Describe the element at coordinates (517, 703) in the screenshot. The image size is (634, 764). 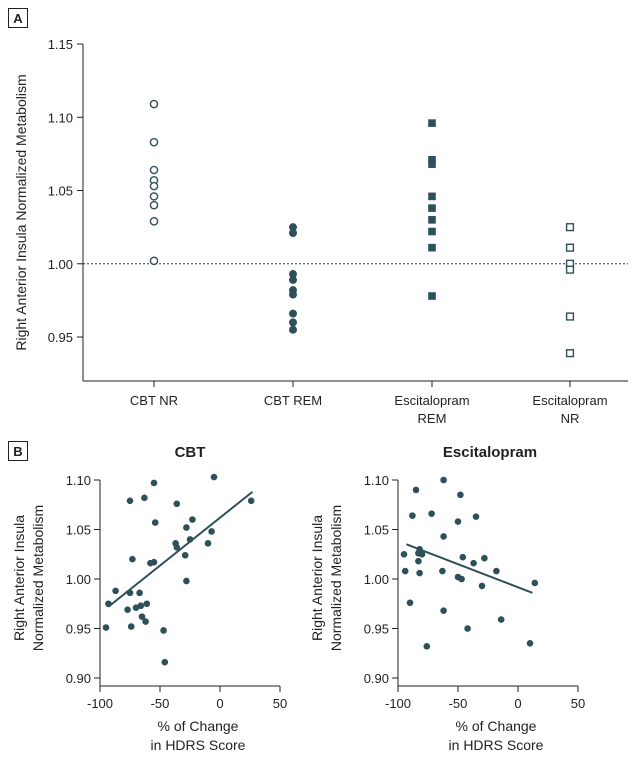
I see `escitalopram-x-tick-label: 0` at that location.